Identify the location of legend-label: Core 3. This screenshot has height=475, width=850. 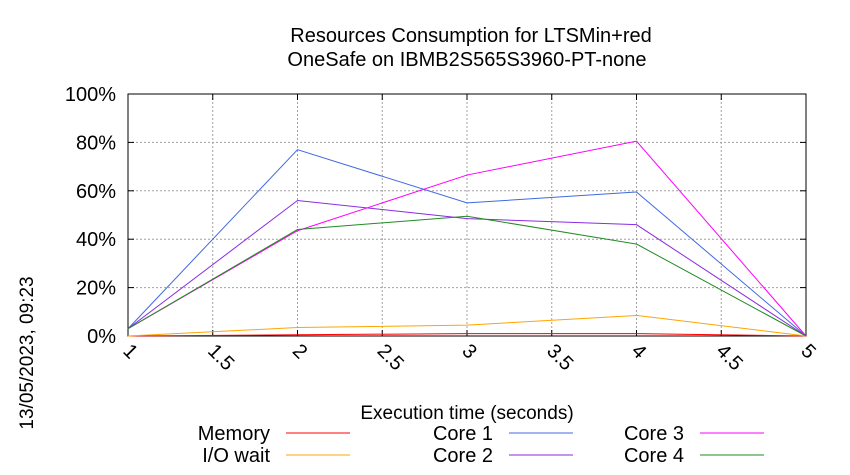
(654, 434).